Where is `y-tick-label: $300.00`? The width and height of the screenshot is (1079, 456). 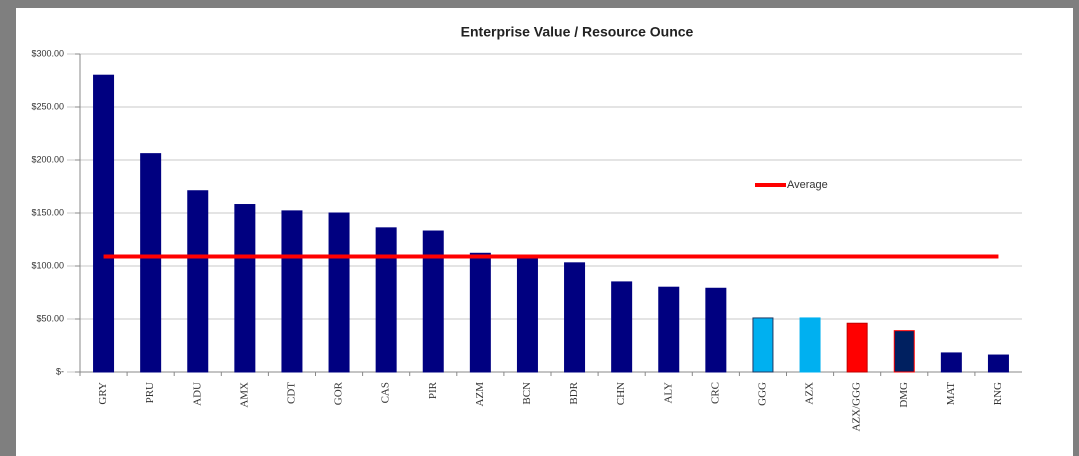
y-tick-label: $300.00 is located at coordinates (47, 53).